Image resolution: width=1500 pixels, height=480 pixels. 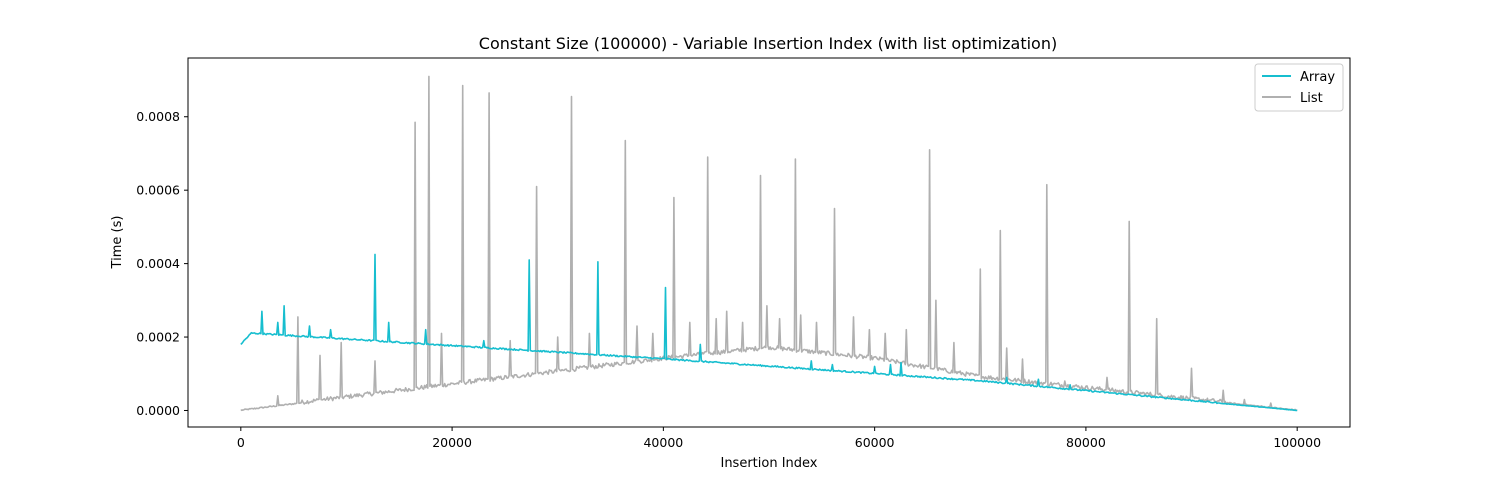 What do you see at coordinates (779, 438) in the screenshot?
I see `x-axis: 0 20000 40000 60000 80000 100000` at bounding box center [779, 438].